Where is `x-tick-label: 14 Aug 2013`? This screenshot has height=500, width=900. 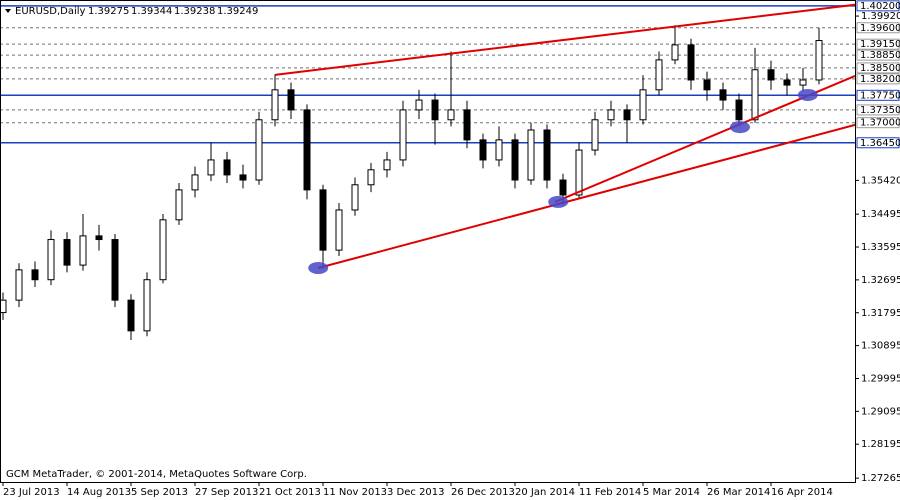
x-tick-label: 14 Aug 2013 is located at coordinates (99, 492).